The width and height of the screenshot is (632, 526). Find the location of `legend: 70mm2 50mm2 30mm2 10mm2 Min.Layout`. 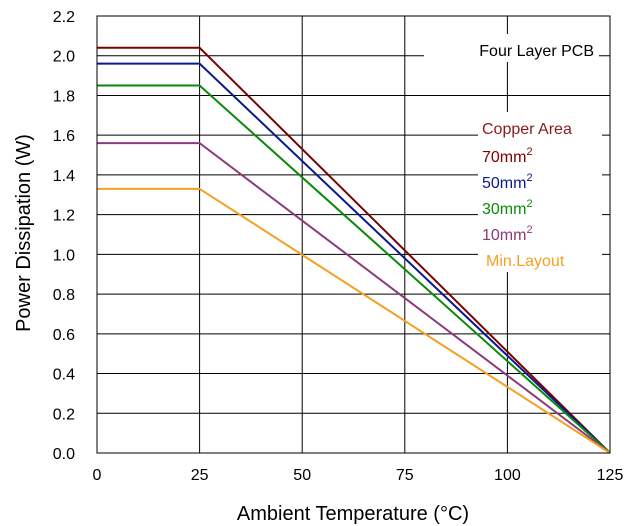

legend: 70mm2 50mm2 30mm2 10mm2 Min.Layout is located at coordinates (523, 208).